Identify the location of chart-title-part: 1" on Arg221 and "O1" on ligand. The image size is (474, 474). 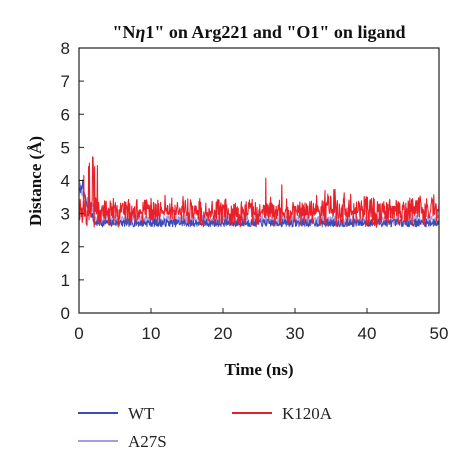
(275, 32).